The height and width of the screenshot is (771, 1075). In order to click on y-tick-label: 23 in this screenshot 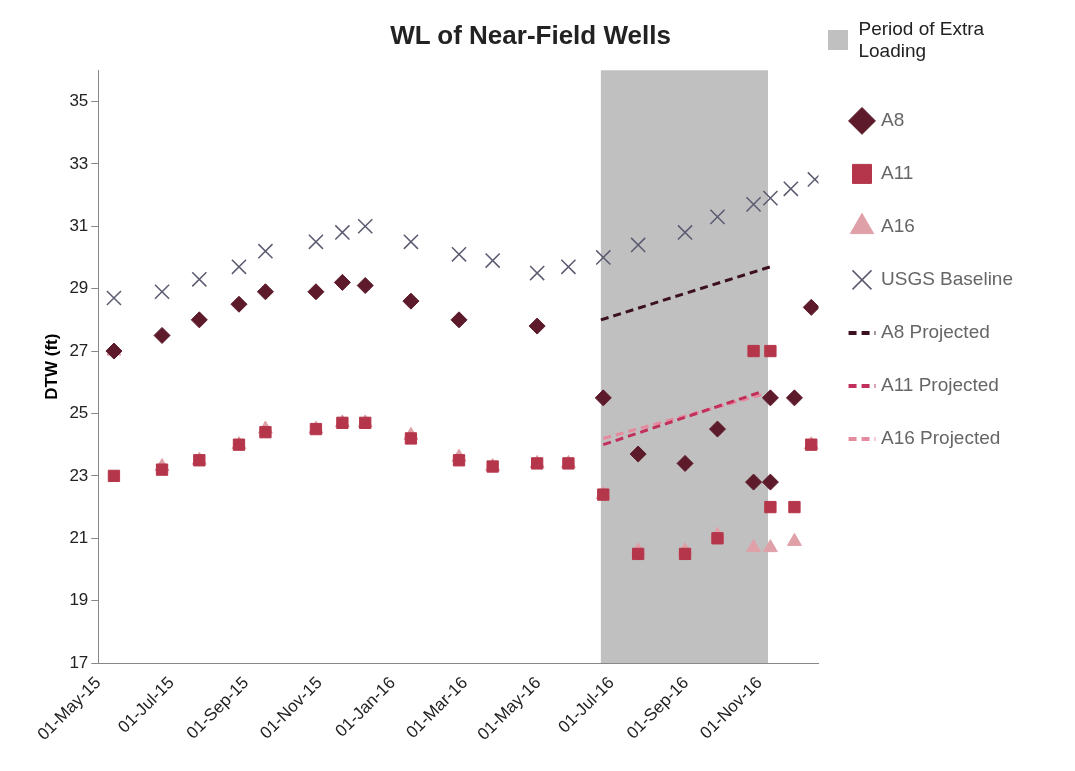, I will do `click(79, 475)`.